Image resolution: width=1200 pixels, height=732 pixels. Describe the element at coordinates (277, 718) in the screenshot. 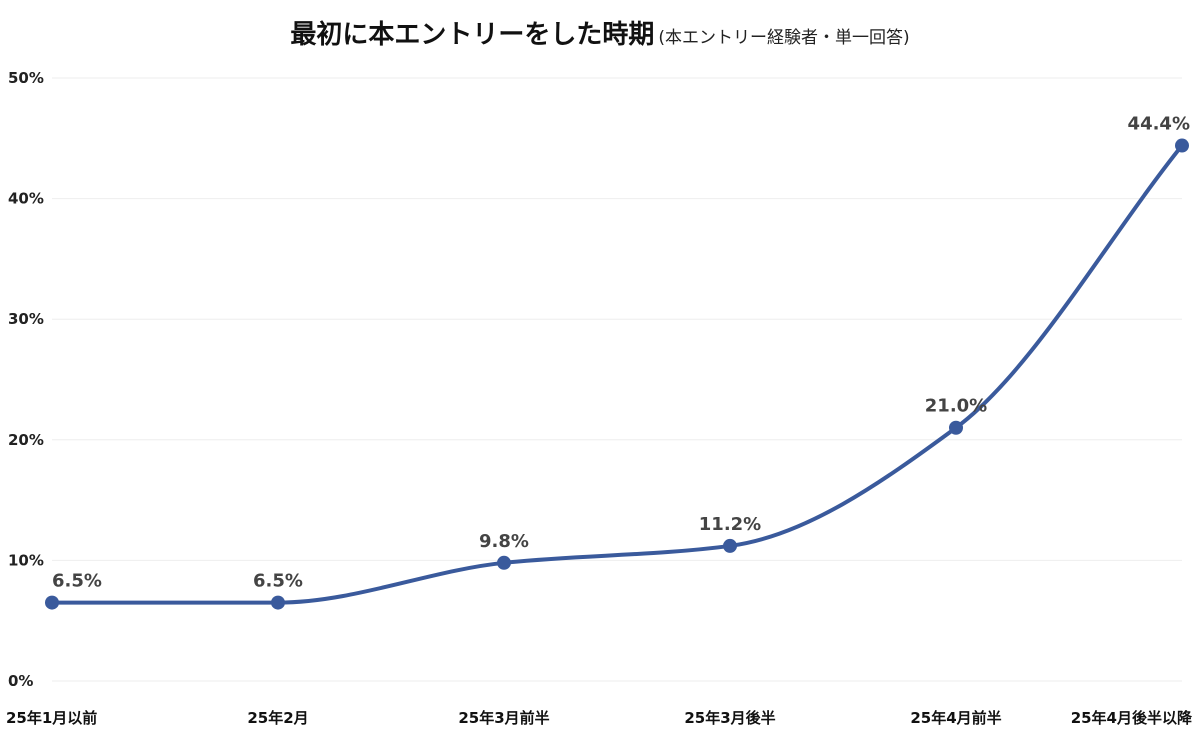

I see `x-tick-label: 25年2月` at that location.